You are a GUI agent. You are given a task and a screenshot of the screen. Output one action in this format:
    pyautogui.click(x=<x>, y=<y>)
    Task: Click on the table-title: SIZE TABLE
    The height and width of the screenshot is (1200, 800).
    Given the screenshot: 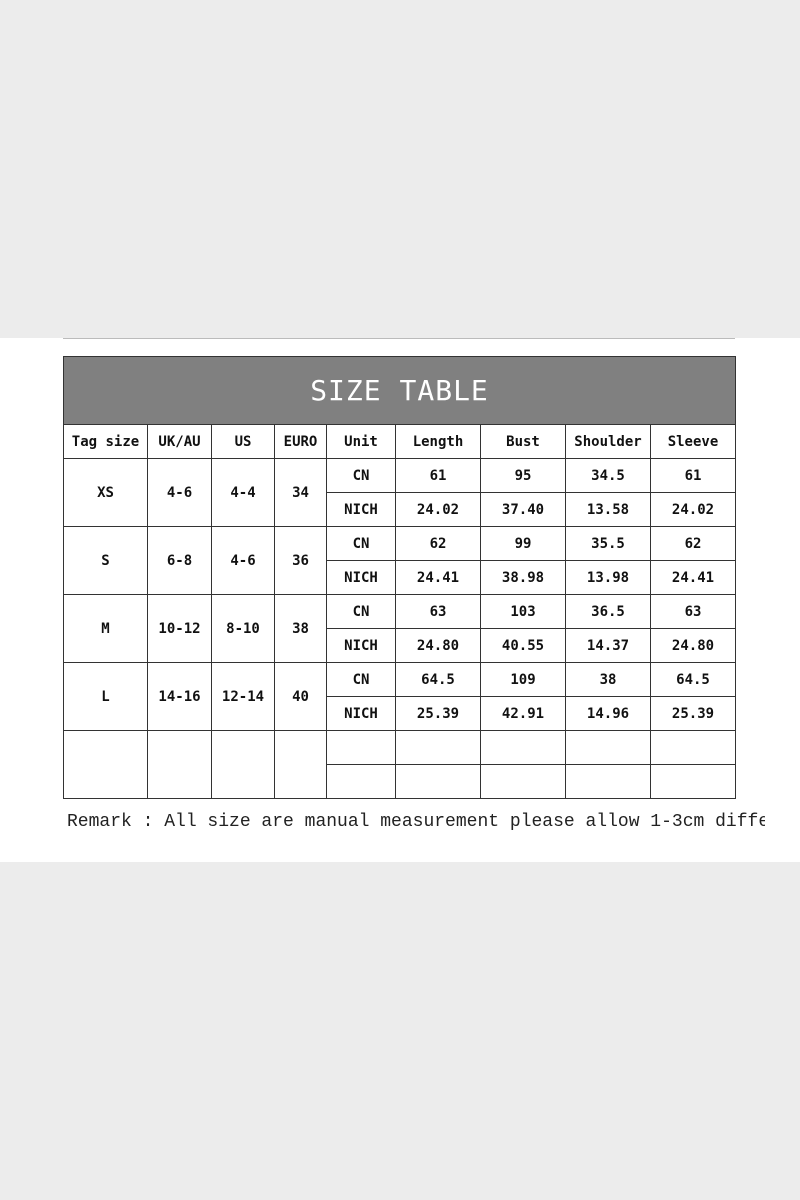 What is the action you would take?
    pyautogui.click(x=399, y=390)
    